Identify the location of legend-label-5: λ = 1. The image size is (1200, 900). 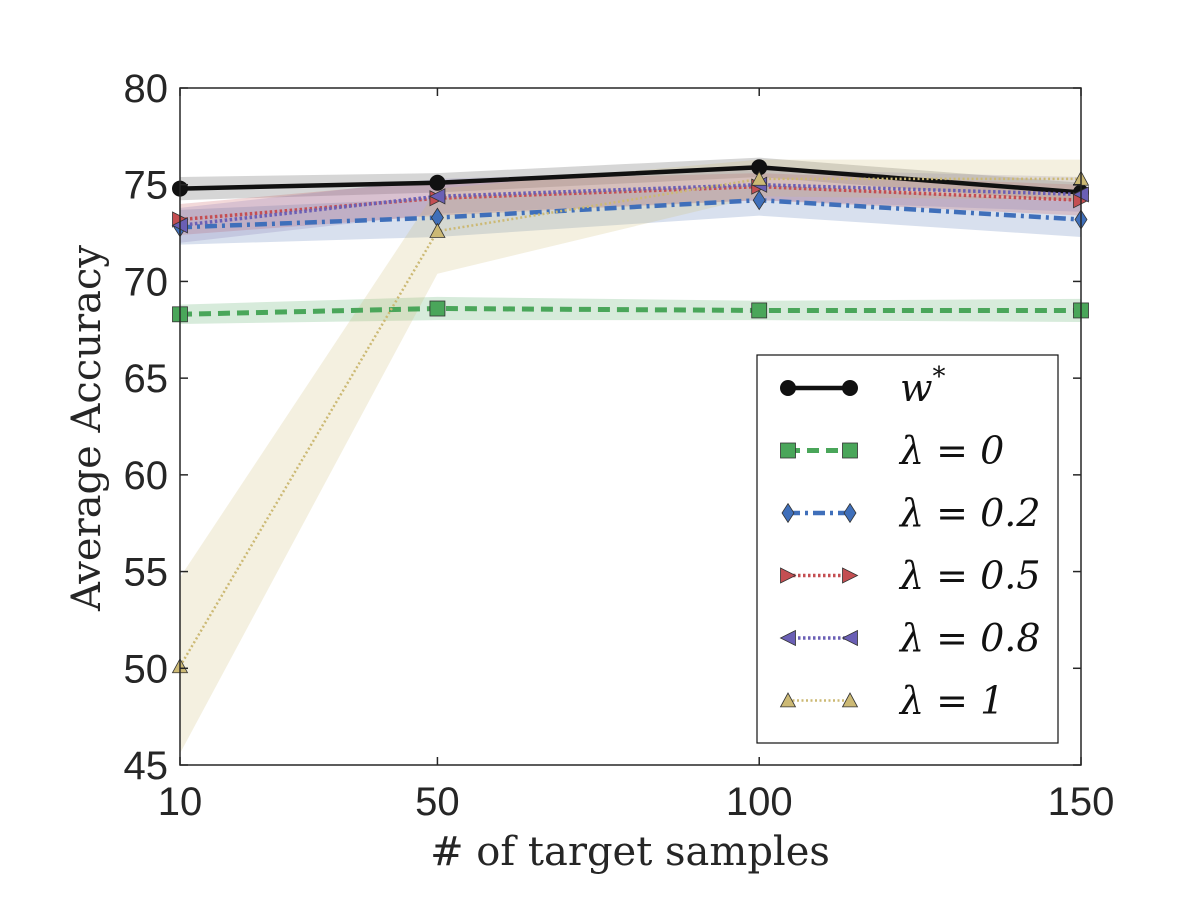
(951, 701).